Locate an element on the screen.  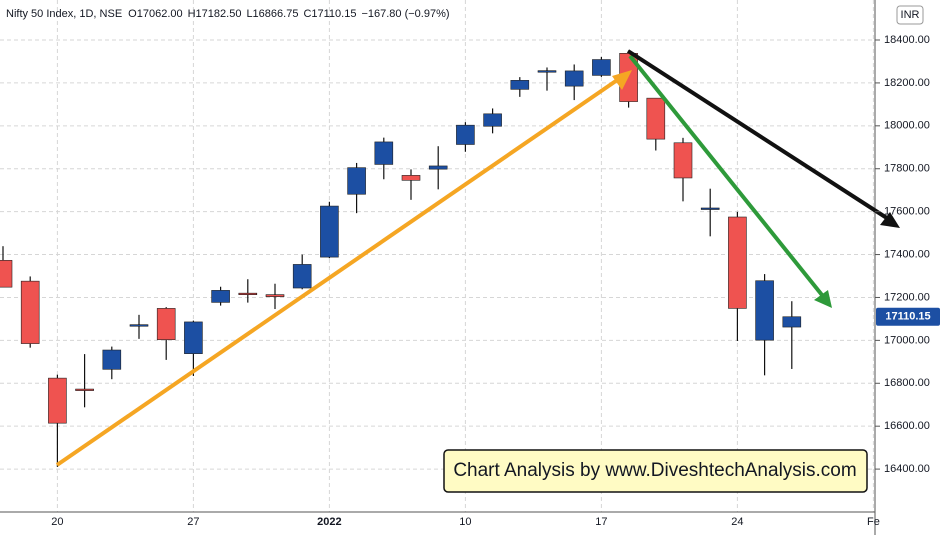
y-tick-label: 17600.00 is located at coordinates (907, 212).